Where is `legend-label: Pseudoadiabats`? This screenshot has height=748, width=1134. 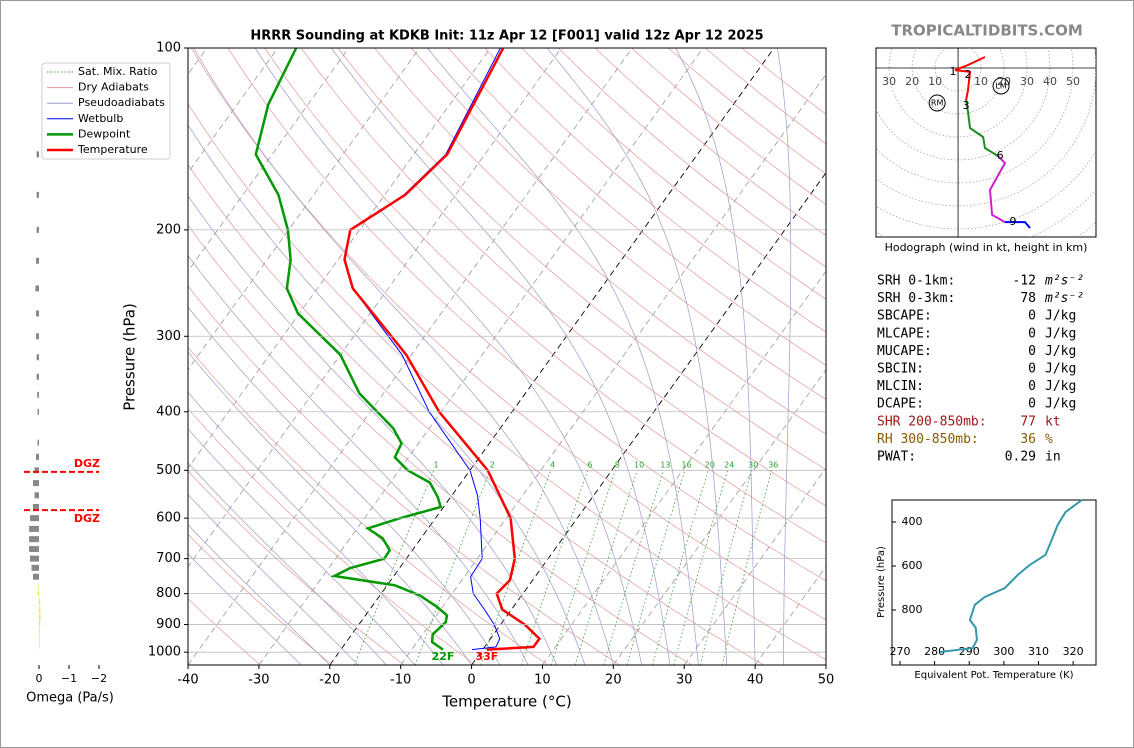
legend-label: Pseudoadiabats is located at coordinates (121, 102).